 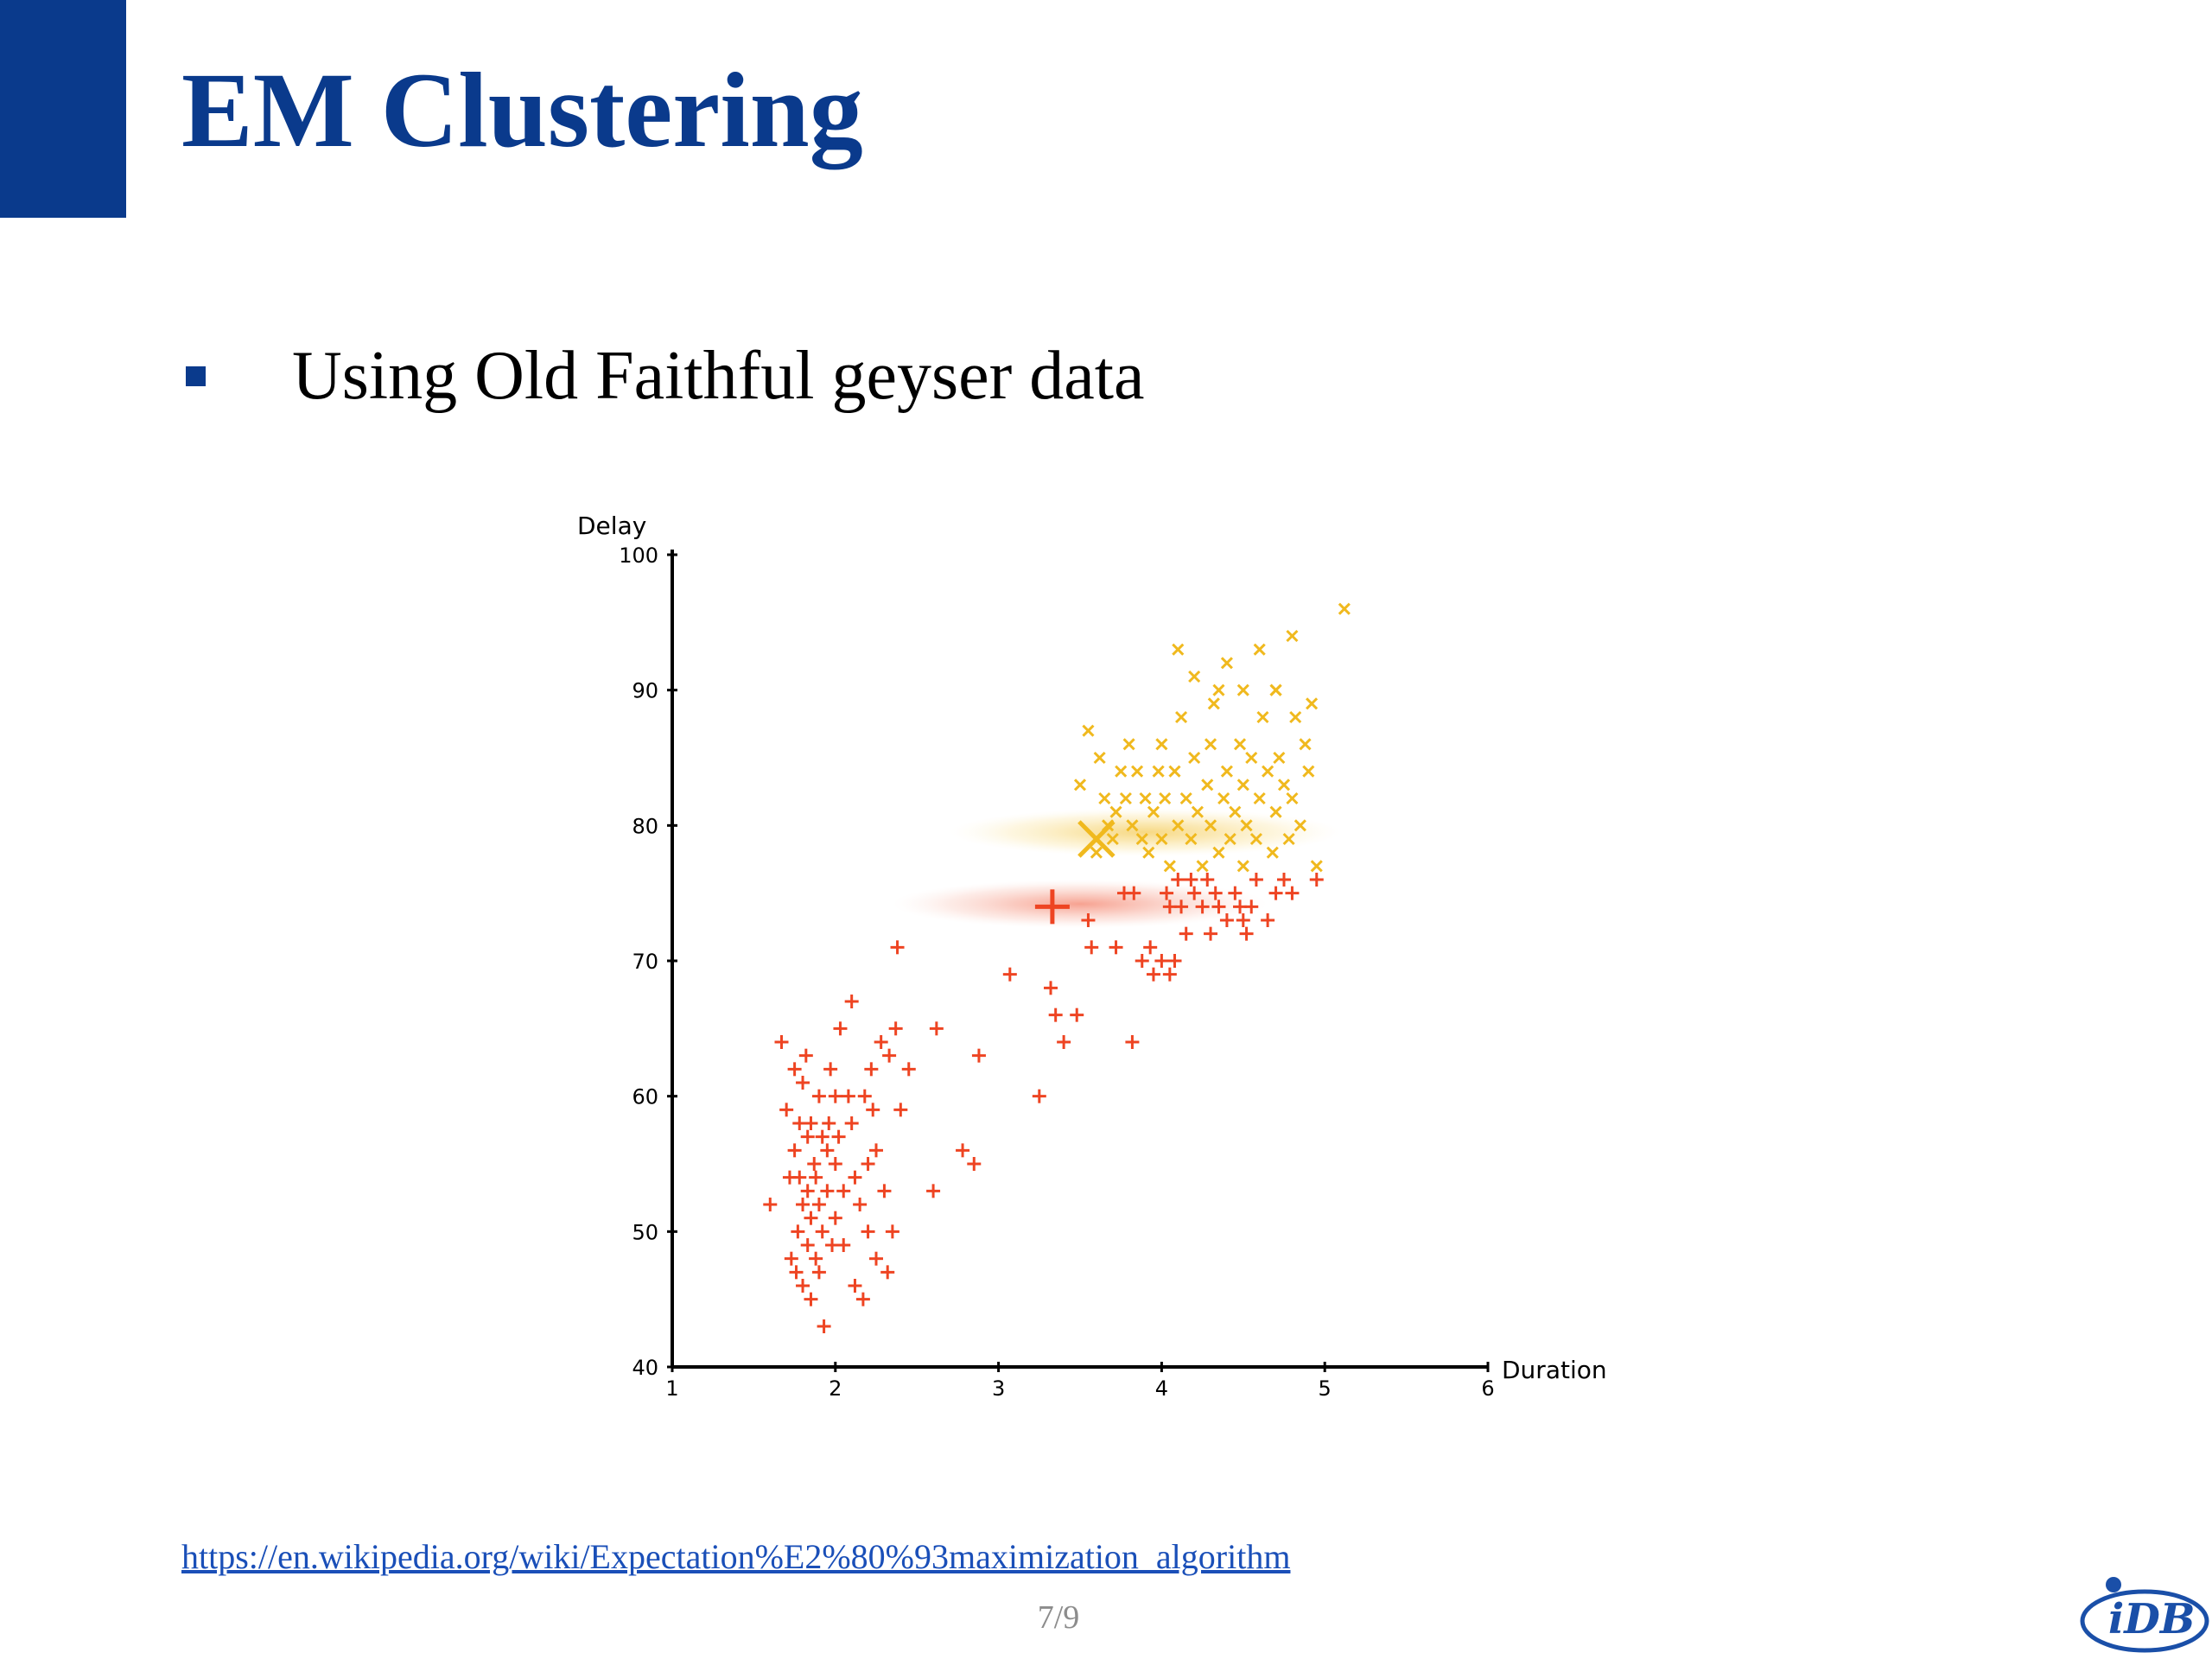 I want to click on idb-logo-icon: iDB, so click(x=2144, y=1615).